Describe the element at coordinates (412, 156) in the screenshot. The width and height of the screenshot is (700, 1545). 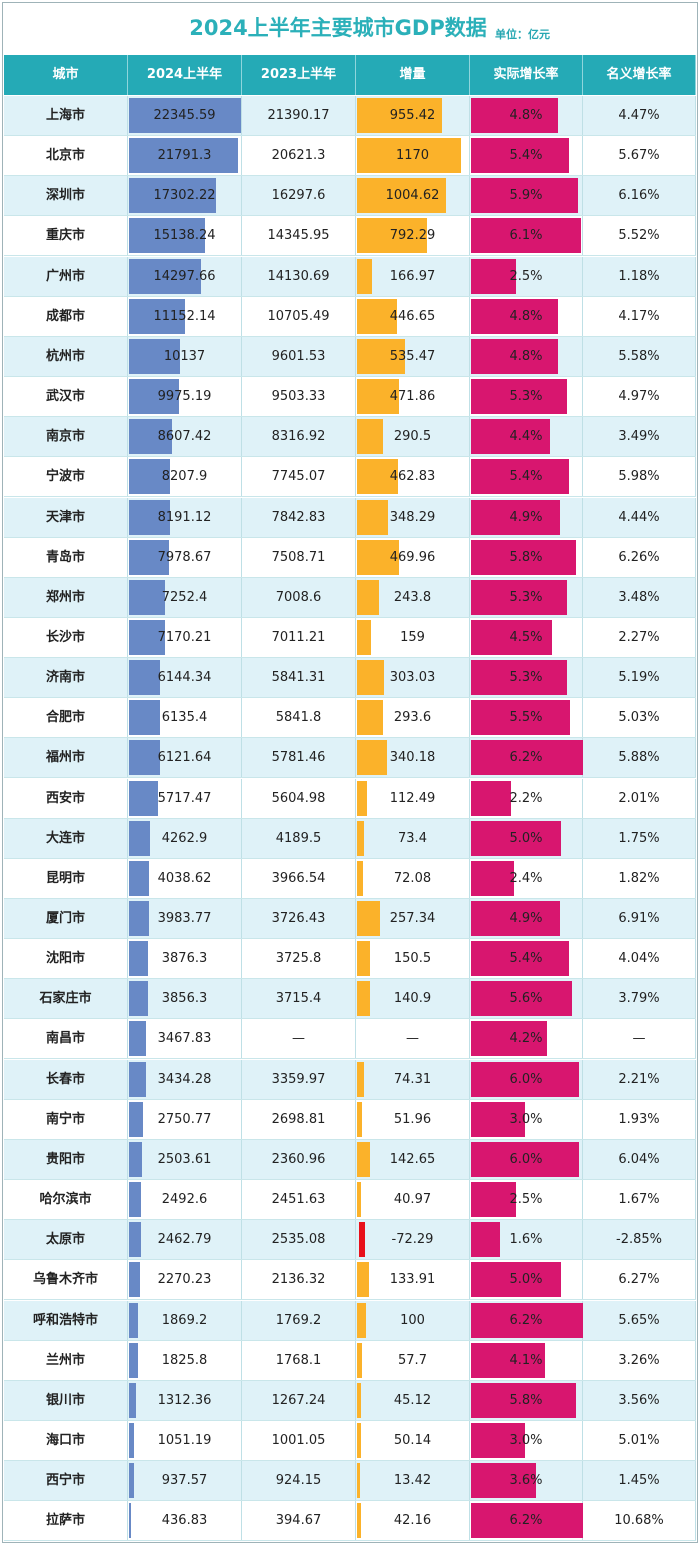
I see `increment-value: 1170` at that location.